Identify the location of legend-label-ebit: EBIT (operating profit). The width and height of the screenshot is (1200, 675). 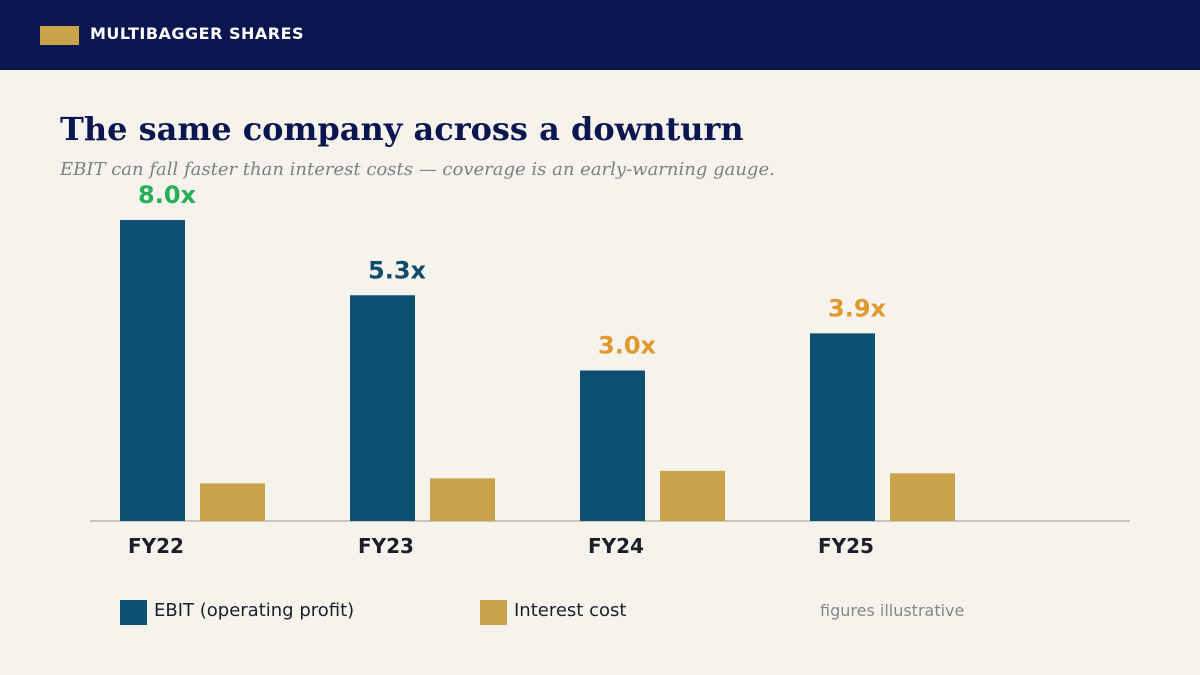
(254, 610).